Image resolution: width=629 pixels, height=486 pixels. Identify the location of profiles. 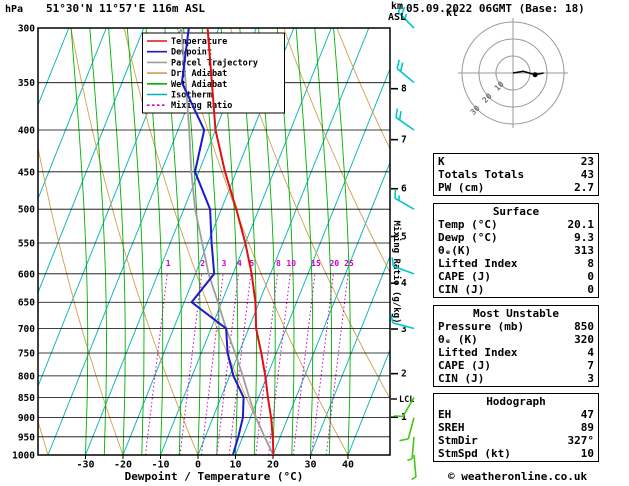
(227, 241).